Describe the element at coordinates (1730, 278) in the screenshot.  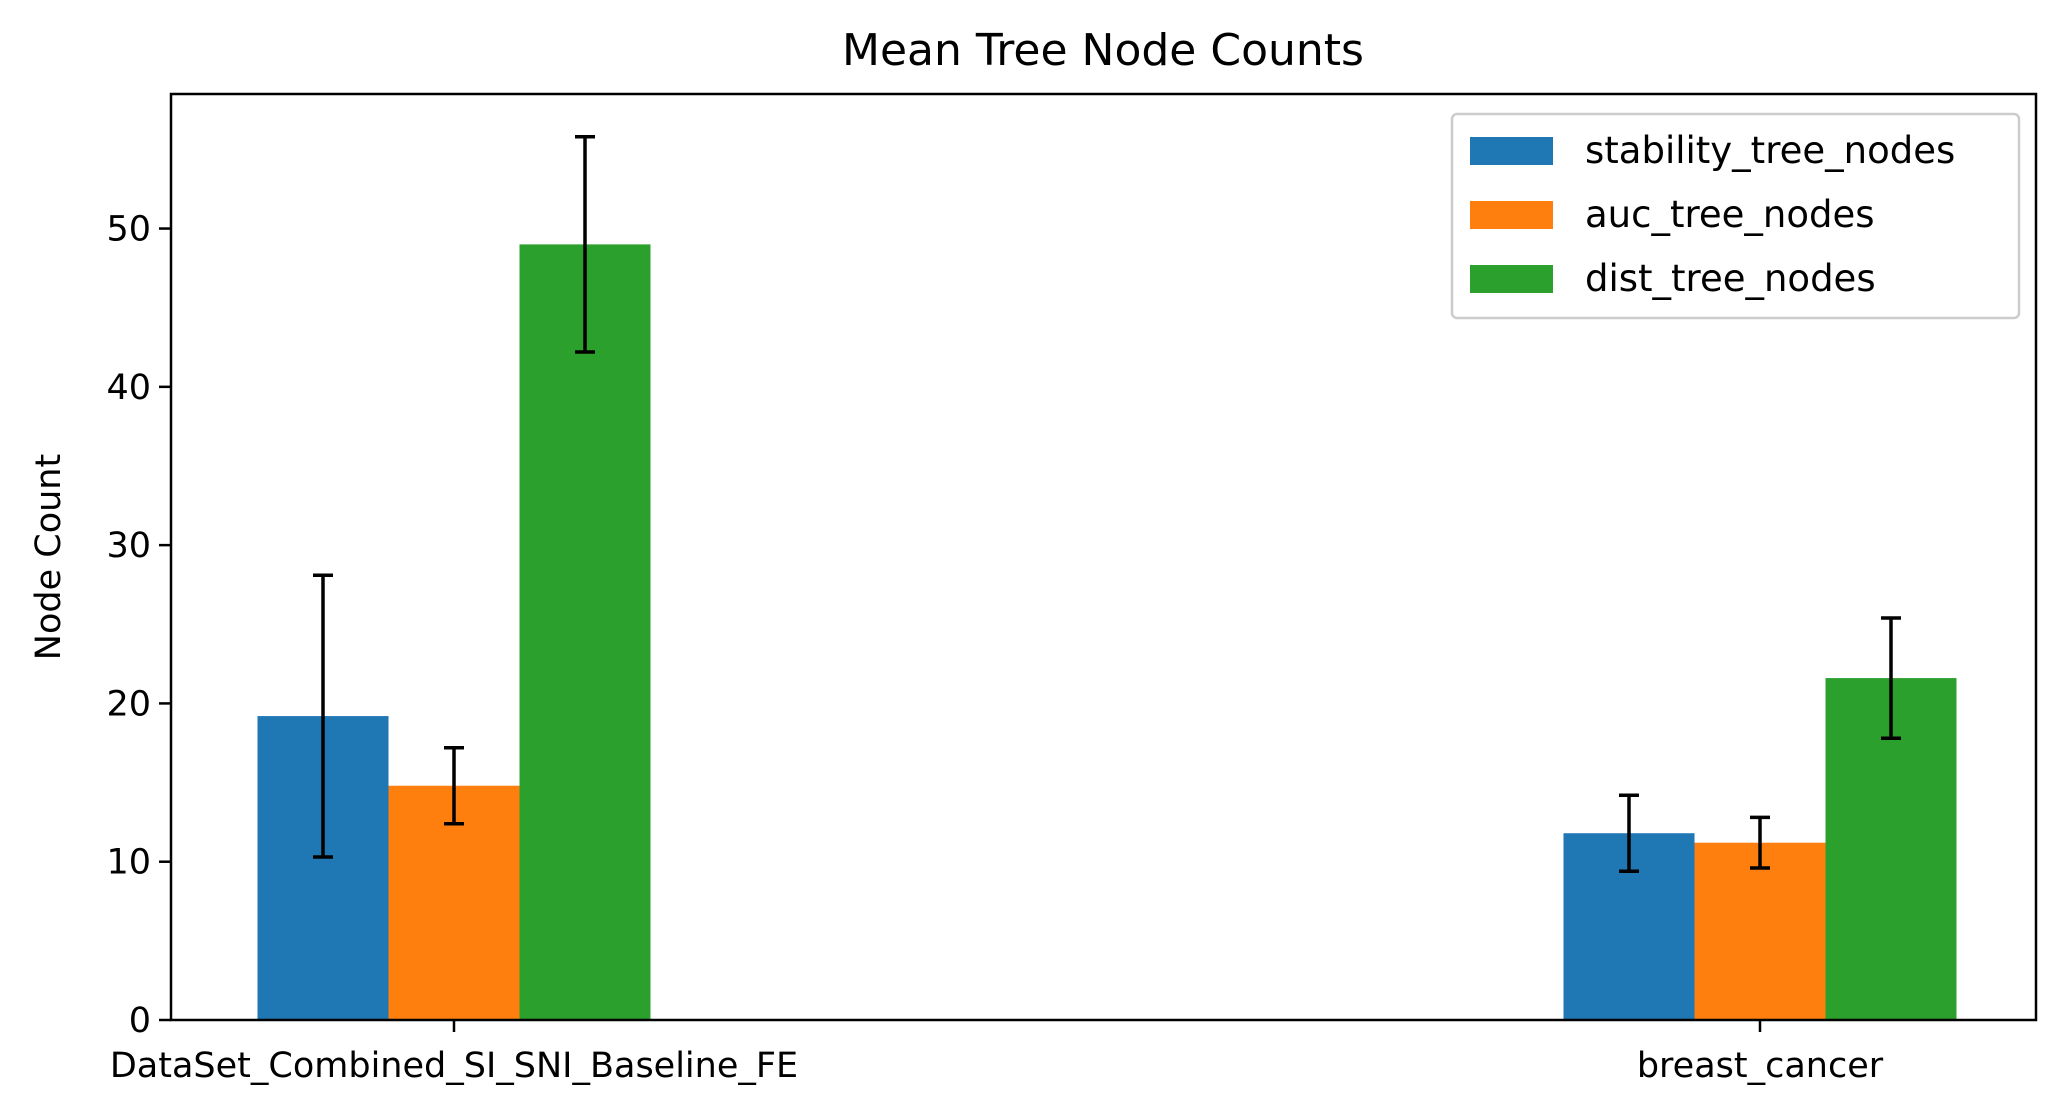
I see `legend-label-dist_tree_nodes: dist_tree_nodes` at that location.